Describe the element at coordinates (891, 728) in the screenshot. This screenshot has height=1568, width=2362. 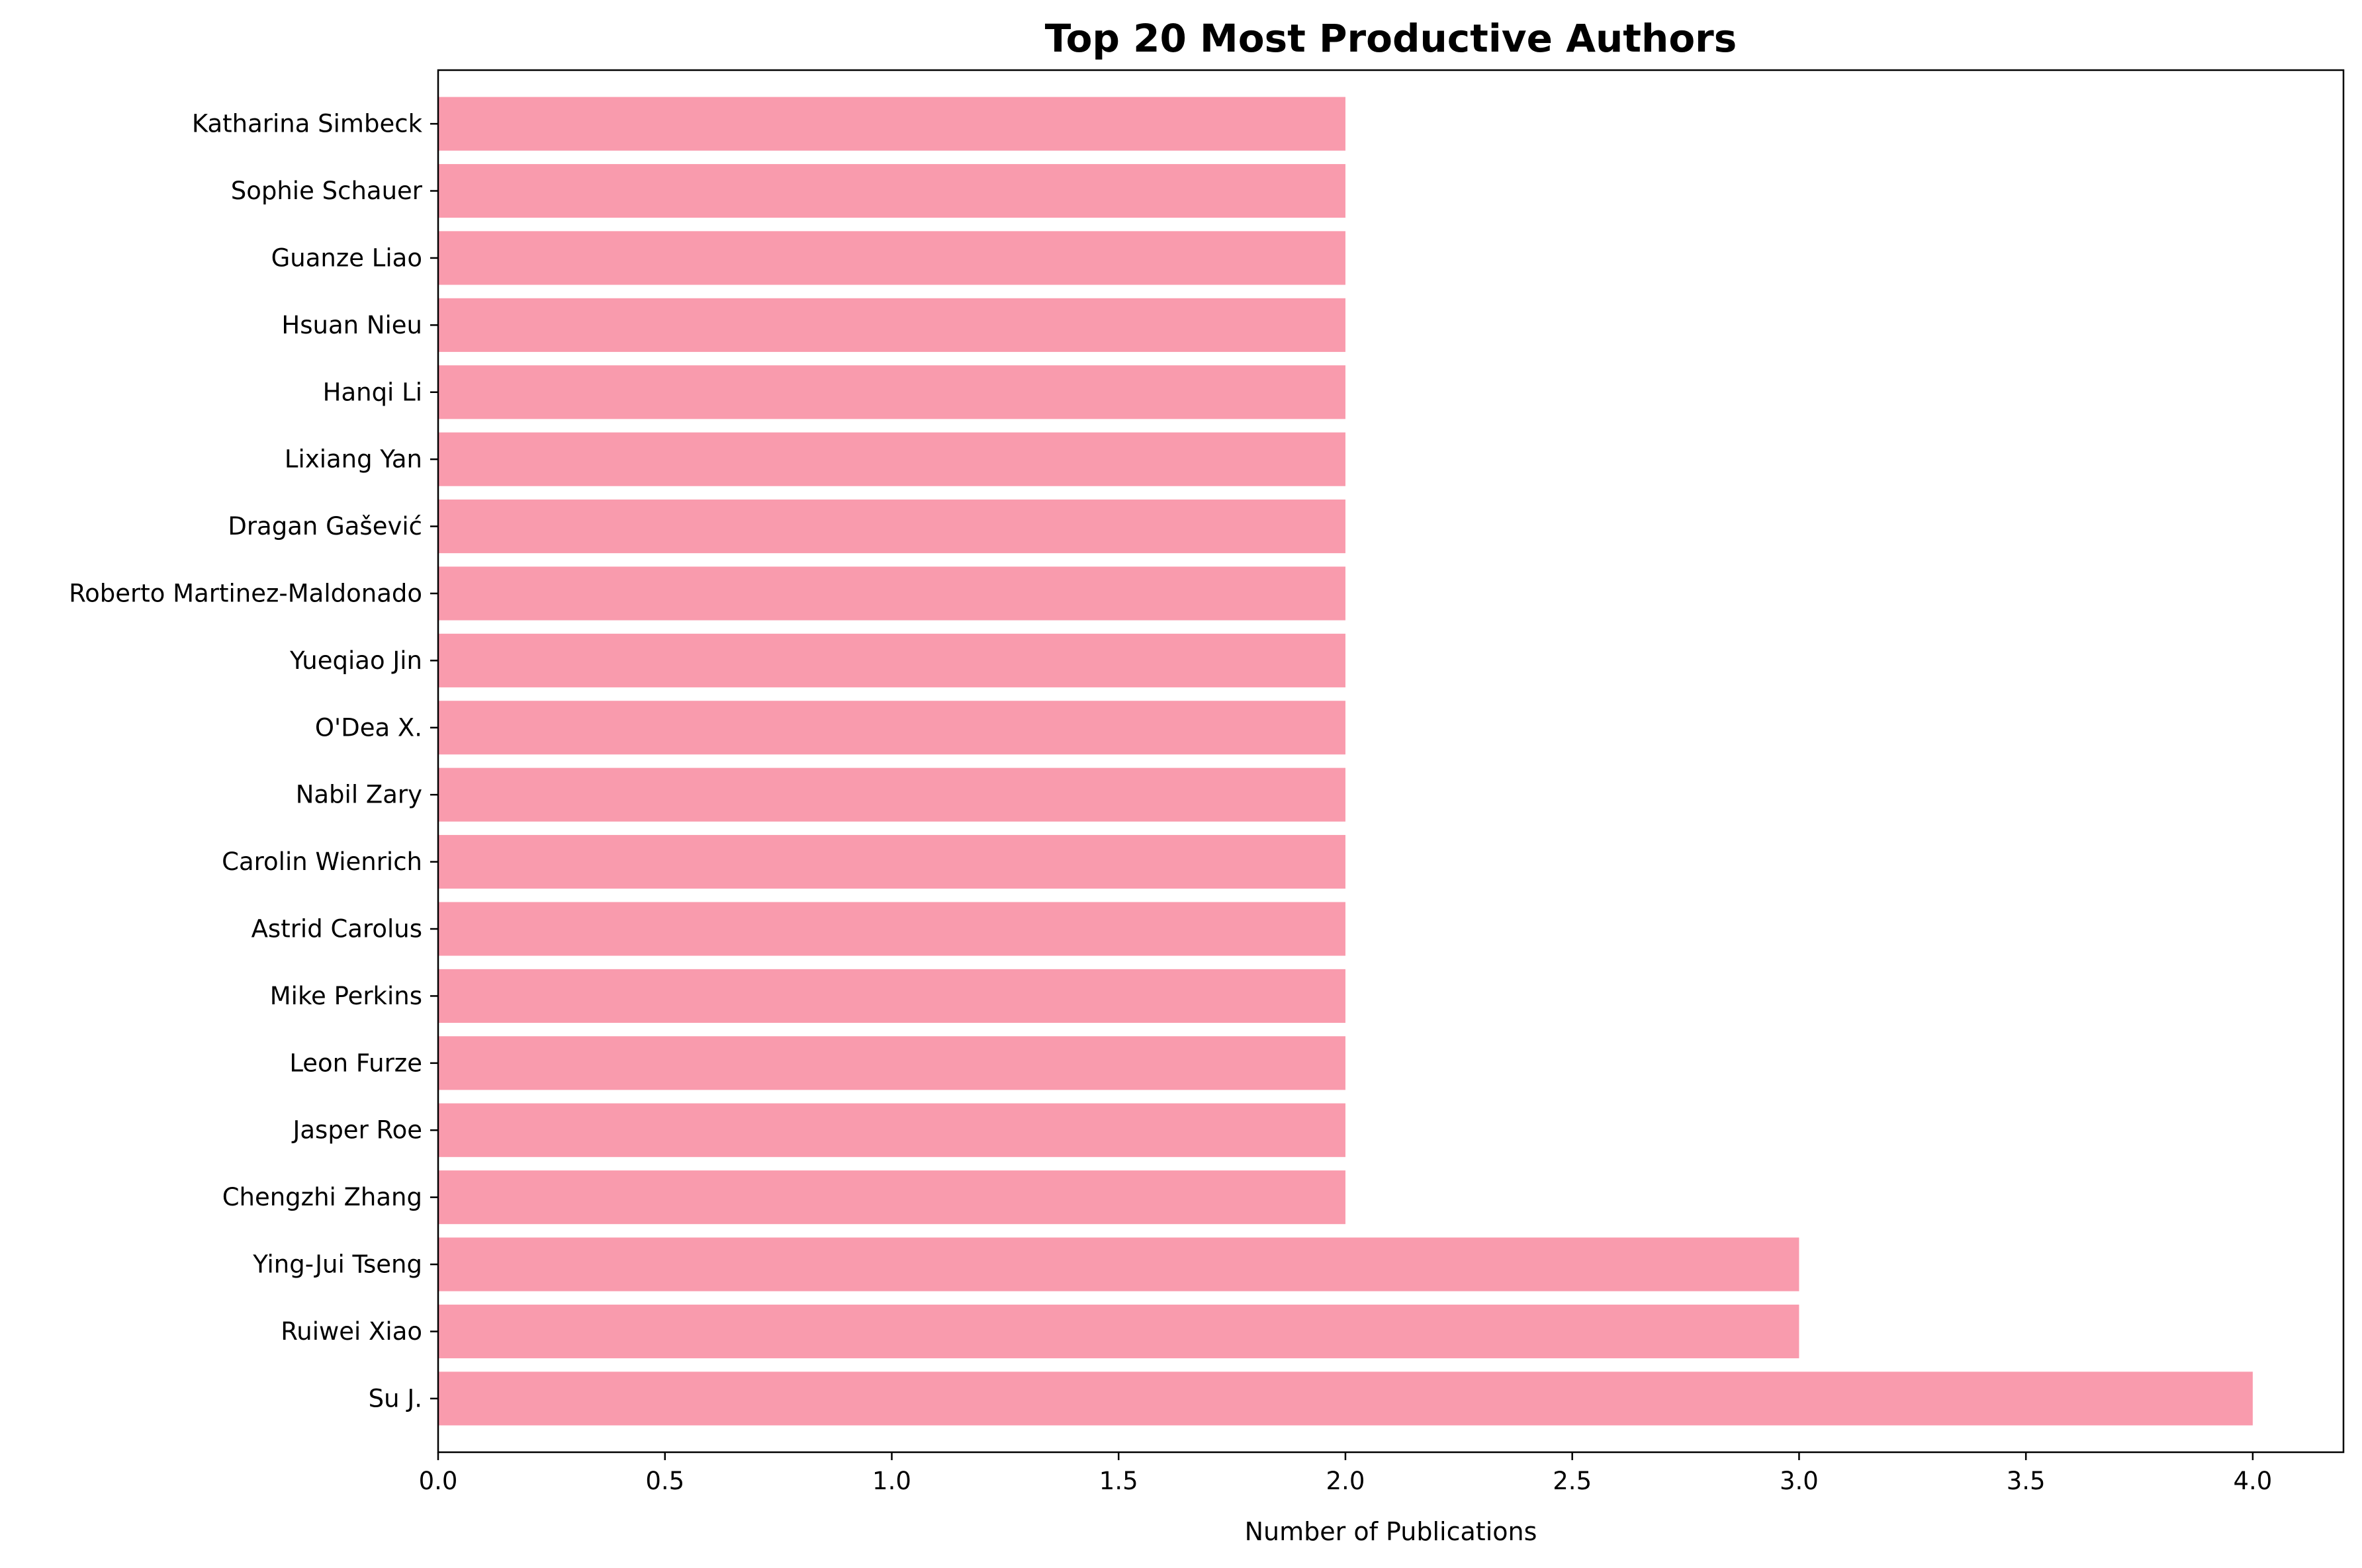
I see `bar-o-dea-x-` at that location.